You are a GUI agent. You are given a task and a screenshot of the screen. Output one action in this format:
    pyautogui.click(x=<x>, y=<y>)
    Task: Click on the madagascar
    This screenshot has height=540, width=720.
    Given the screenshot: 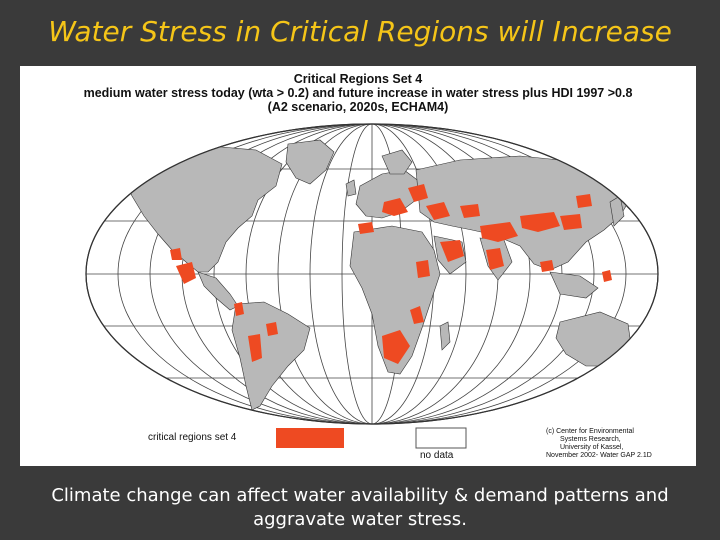 What is the action you would take?
    pyautogui.click(x=445, y=336)
    